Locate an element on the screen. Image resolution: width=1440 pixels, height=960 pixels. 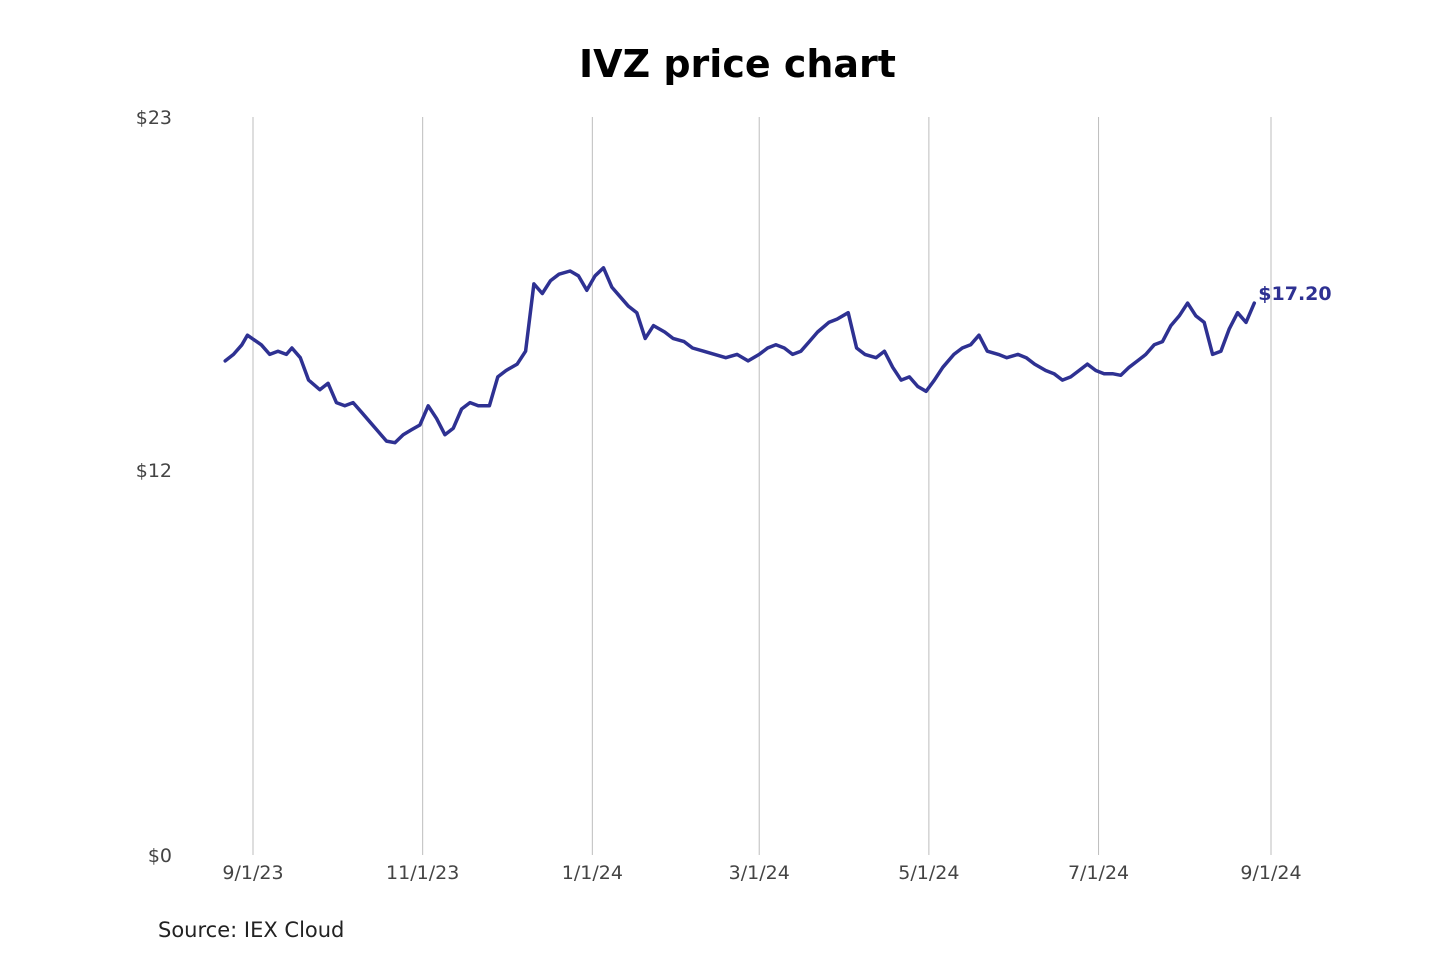
y-tick-label: $12 is located at coordinates (154, 471).